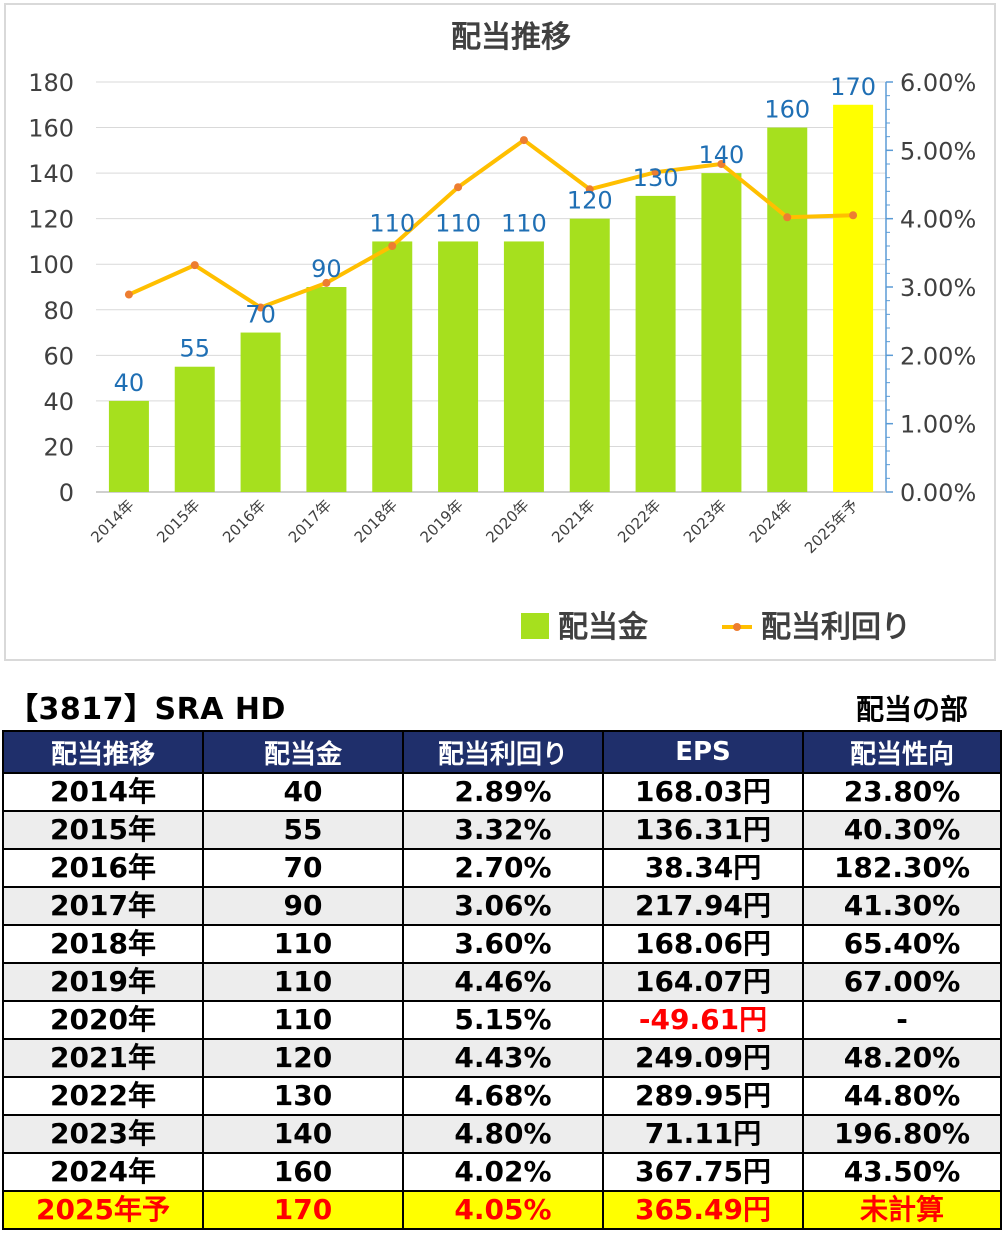 This screenshot has height=1256, width=1002. I want to click on y-right-tick-label: 4.00%, so click(938, 220).